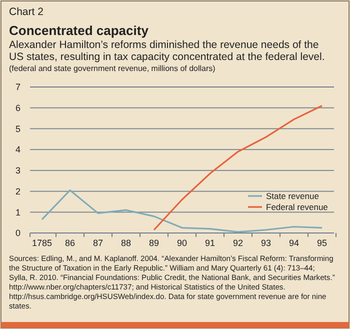 The width and height of the screenshot is (350, 329). Describe the element at coordinates (18, 233) in the screenshot. I see `y-tick-label: 0` at that location.